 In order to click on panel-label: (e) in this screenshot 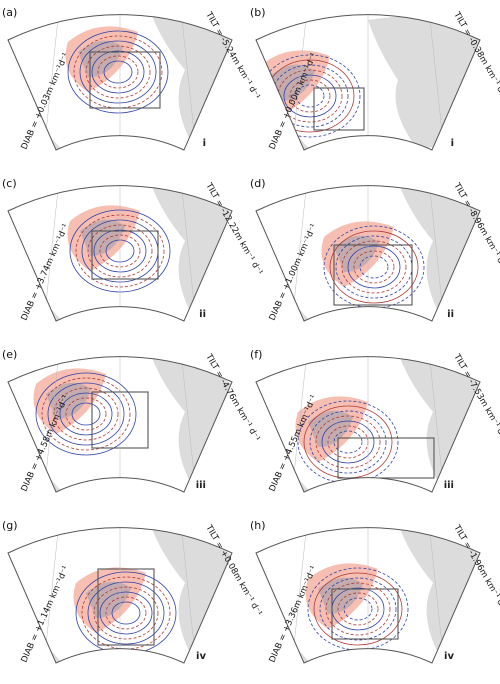, I will do `click(9, 354)`.